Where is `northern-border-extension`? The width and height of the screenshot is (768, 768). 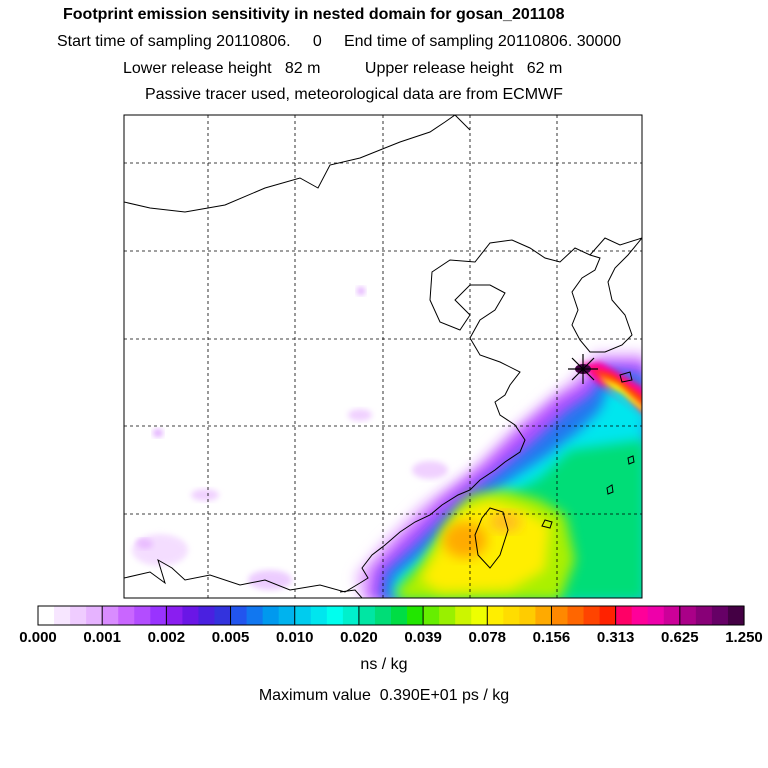
northern-border-extension is located at coordinates (462, 123).